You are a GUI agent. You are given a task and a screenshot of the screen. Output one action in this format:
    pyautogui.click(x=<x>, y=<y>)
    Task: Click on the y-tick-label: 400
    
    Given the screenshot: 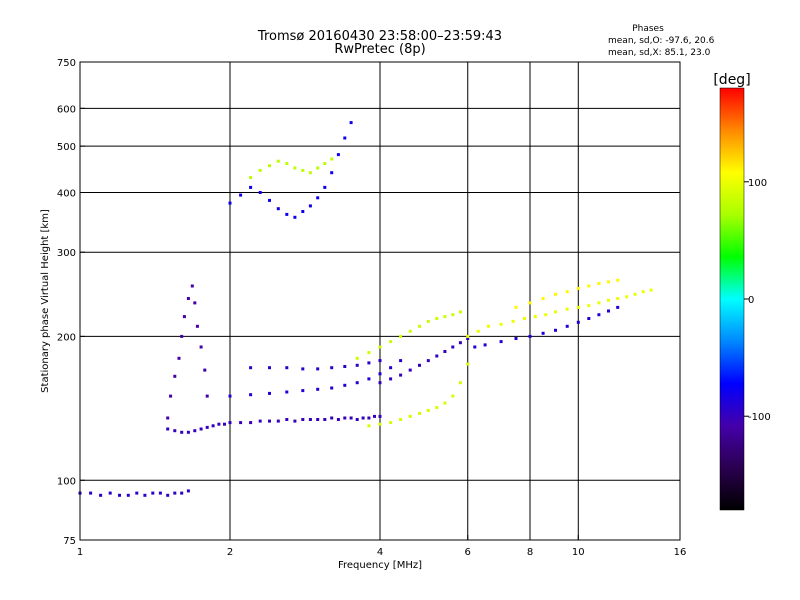 What is the action you would take?
    pyautogui.click(x=66, y=193)
    